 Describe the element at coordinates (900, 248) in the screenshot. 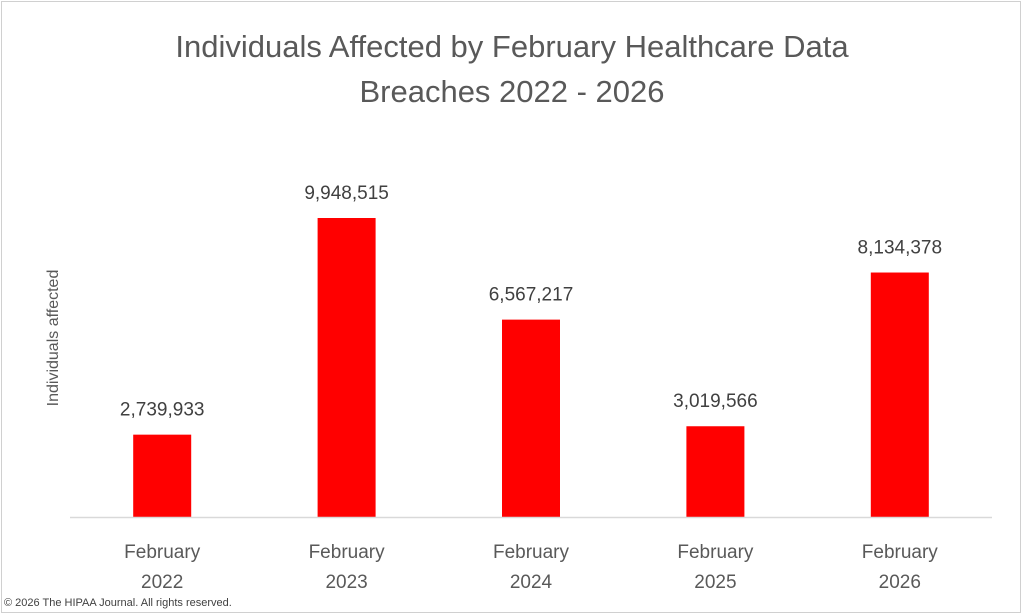

I see `data-label-4: 8,134,378` at that location.